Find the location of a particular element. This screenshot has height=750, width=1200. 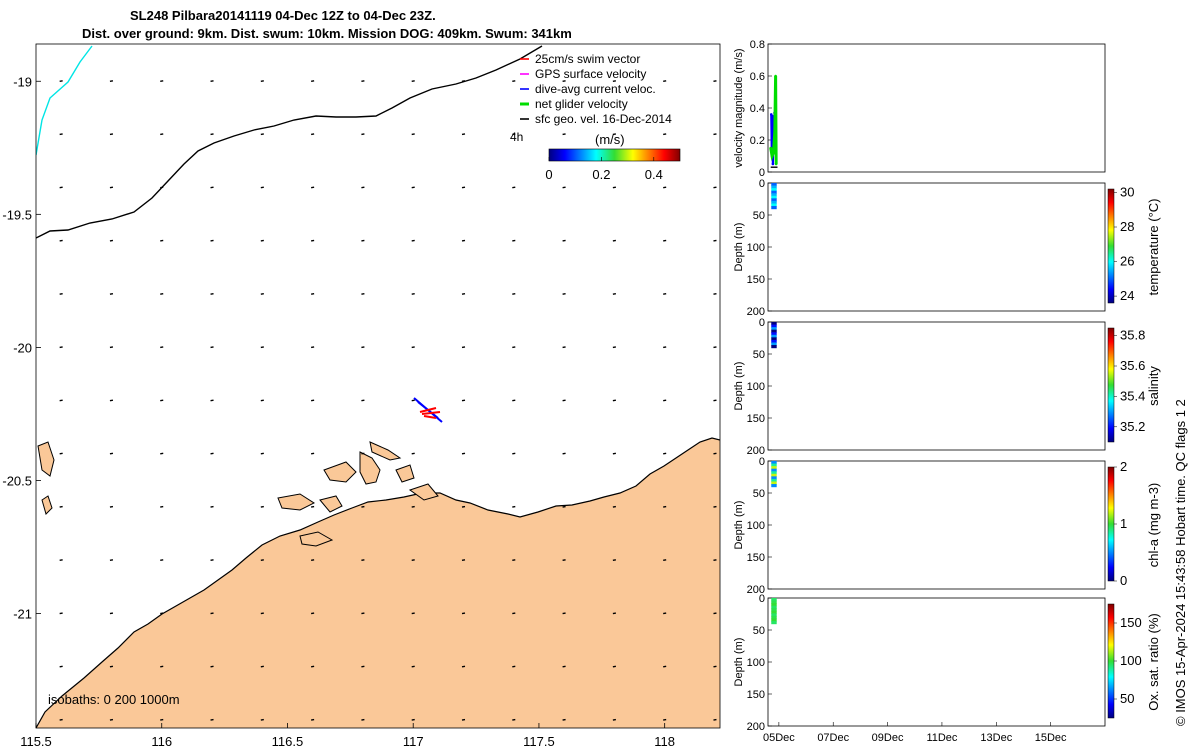

panel-y-tick-label: 200 is located at coordinates (756, 451).